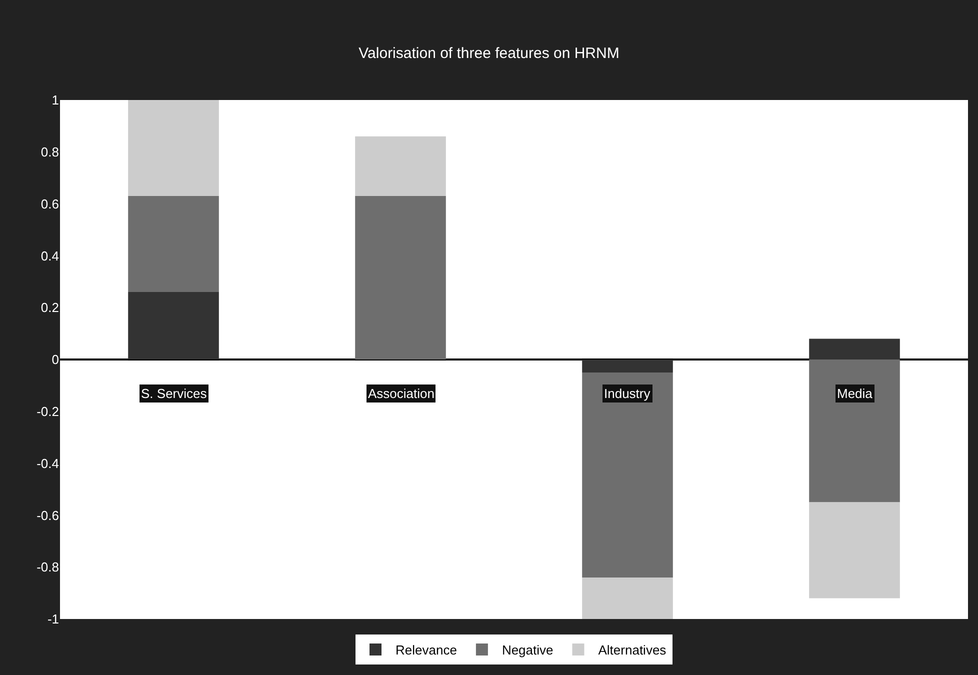 Image resolution: width=978 pixels, height=675 pixels. I want to click on y-tick-label: -0.4, so click(47, 463).